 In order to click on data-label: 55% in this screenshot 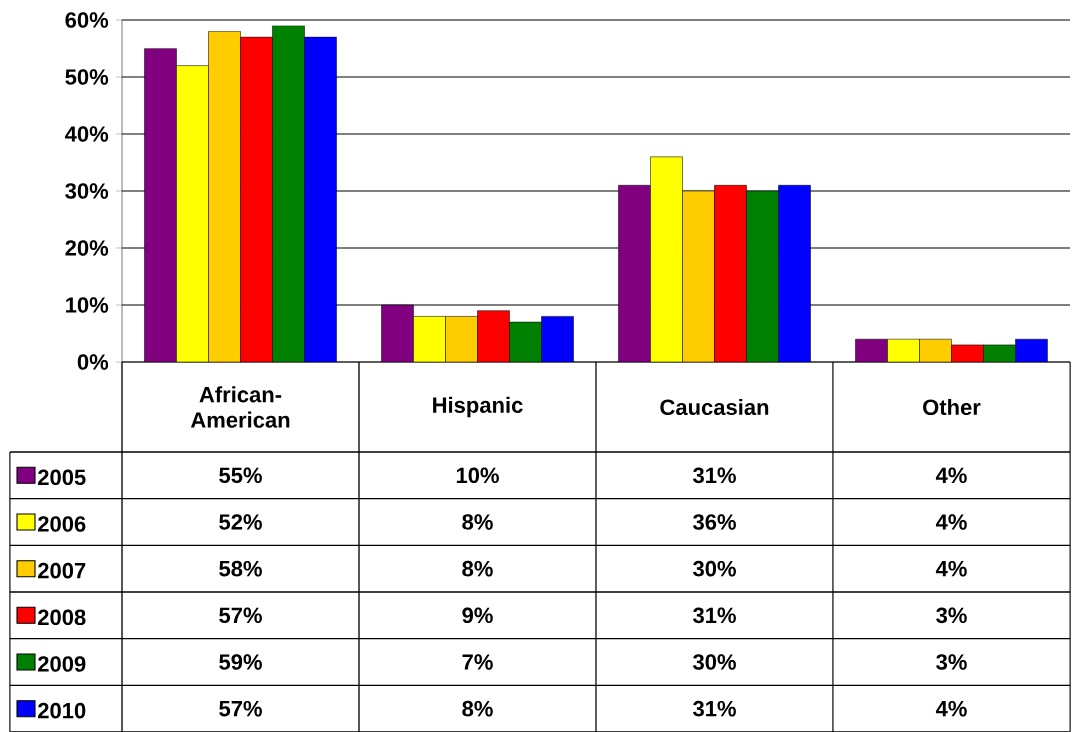, I will do `click(240, 475)`.